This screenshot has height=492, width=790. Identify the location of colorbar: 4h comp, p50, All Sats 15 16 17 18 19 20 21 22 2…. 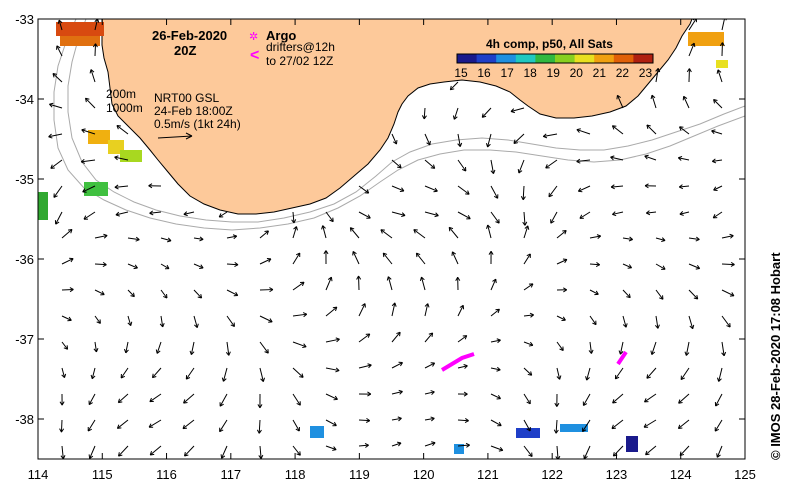
(554, 58).